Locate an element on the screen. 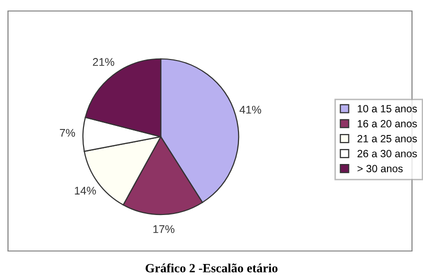 The width and height of the screenshot is (423, 279). data-label: 17% is located at coordinates (163, 229).